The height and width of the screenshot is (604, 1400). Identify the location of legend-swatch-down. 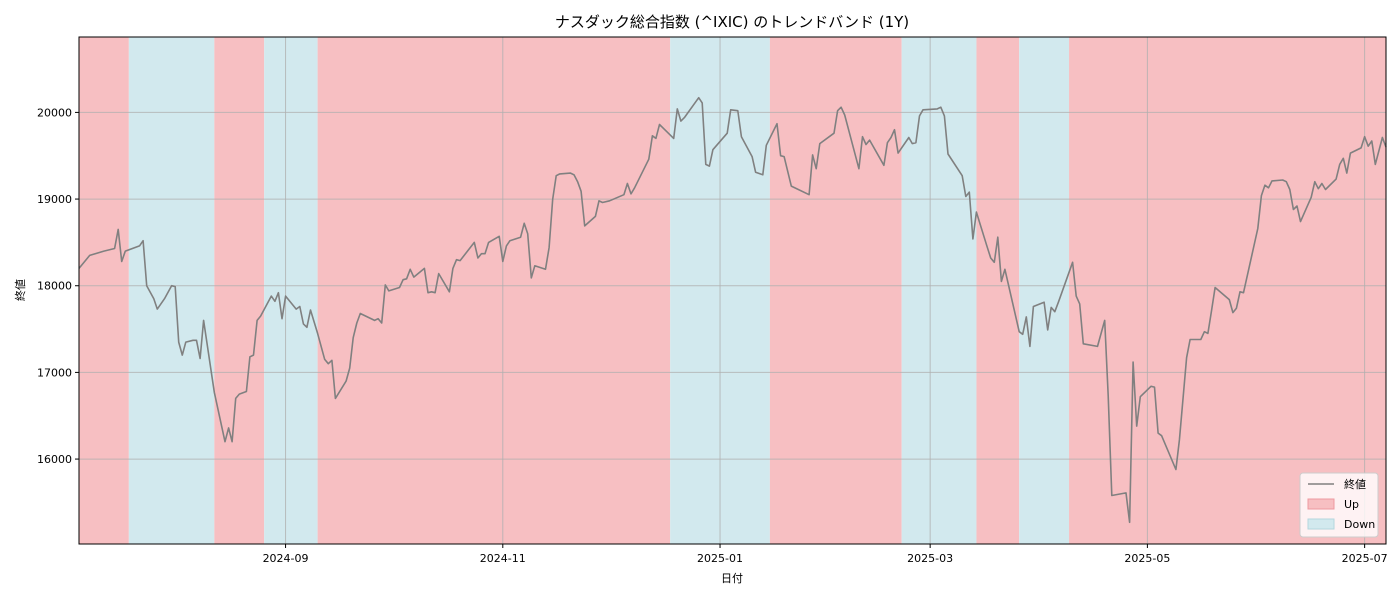
(1321, 524).